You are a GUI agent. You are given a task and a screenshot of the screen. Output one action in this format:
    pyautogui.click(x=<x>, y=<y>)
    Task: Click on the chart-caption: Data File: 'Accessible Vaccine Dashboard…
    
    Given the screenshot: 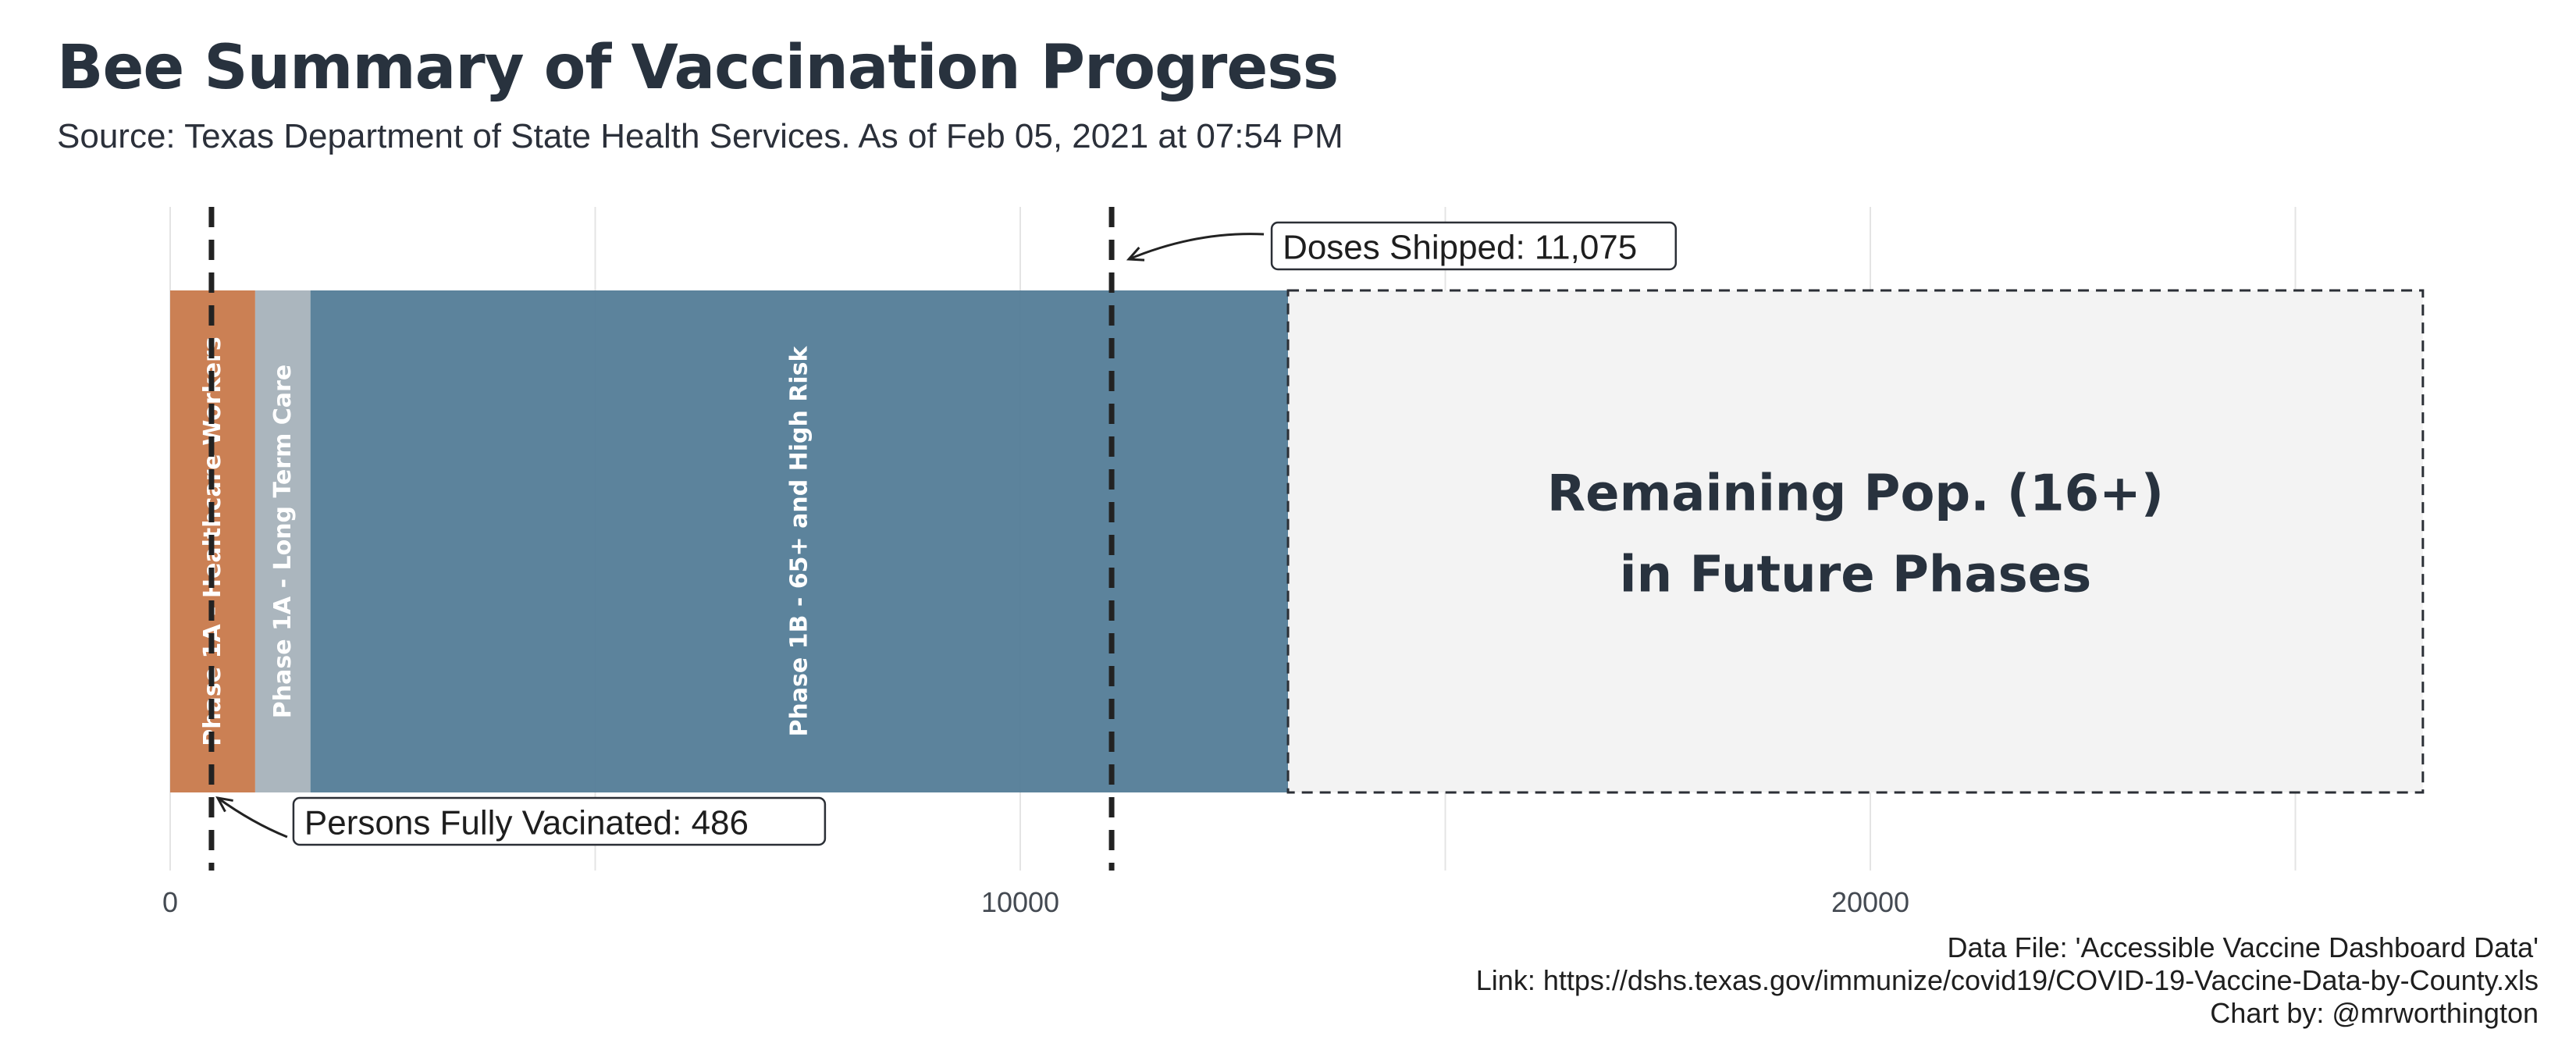 What is the action you would take?
    pyautogui.click(x=2007, y=980)
    